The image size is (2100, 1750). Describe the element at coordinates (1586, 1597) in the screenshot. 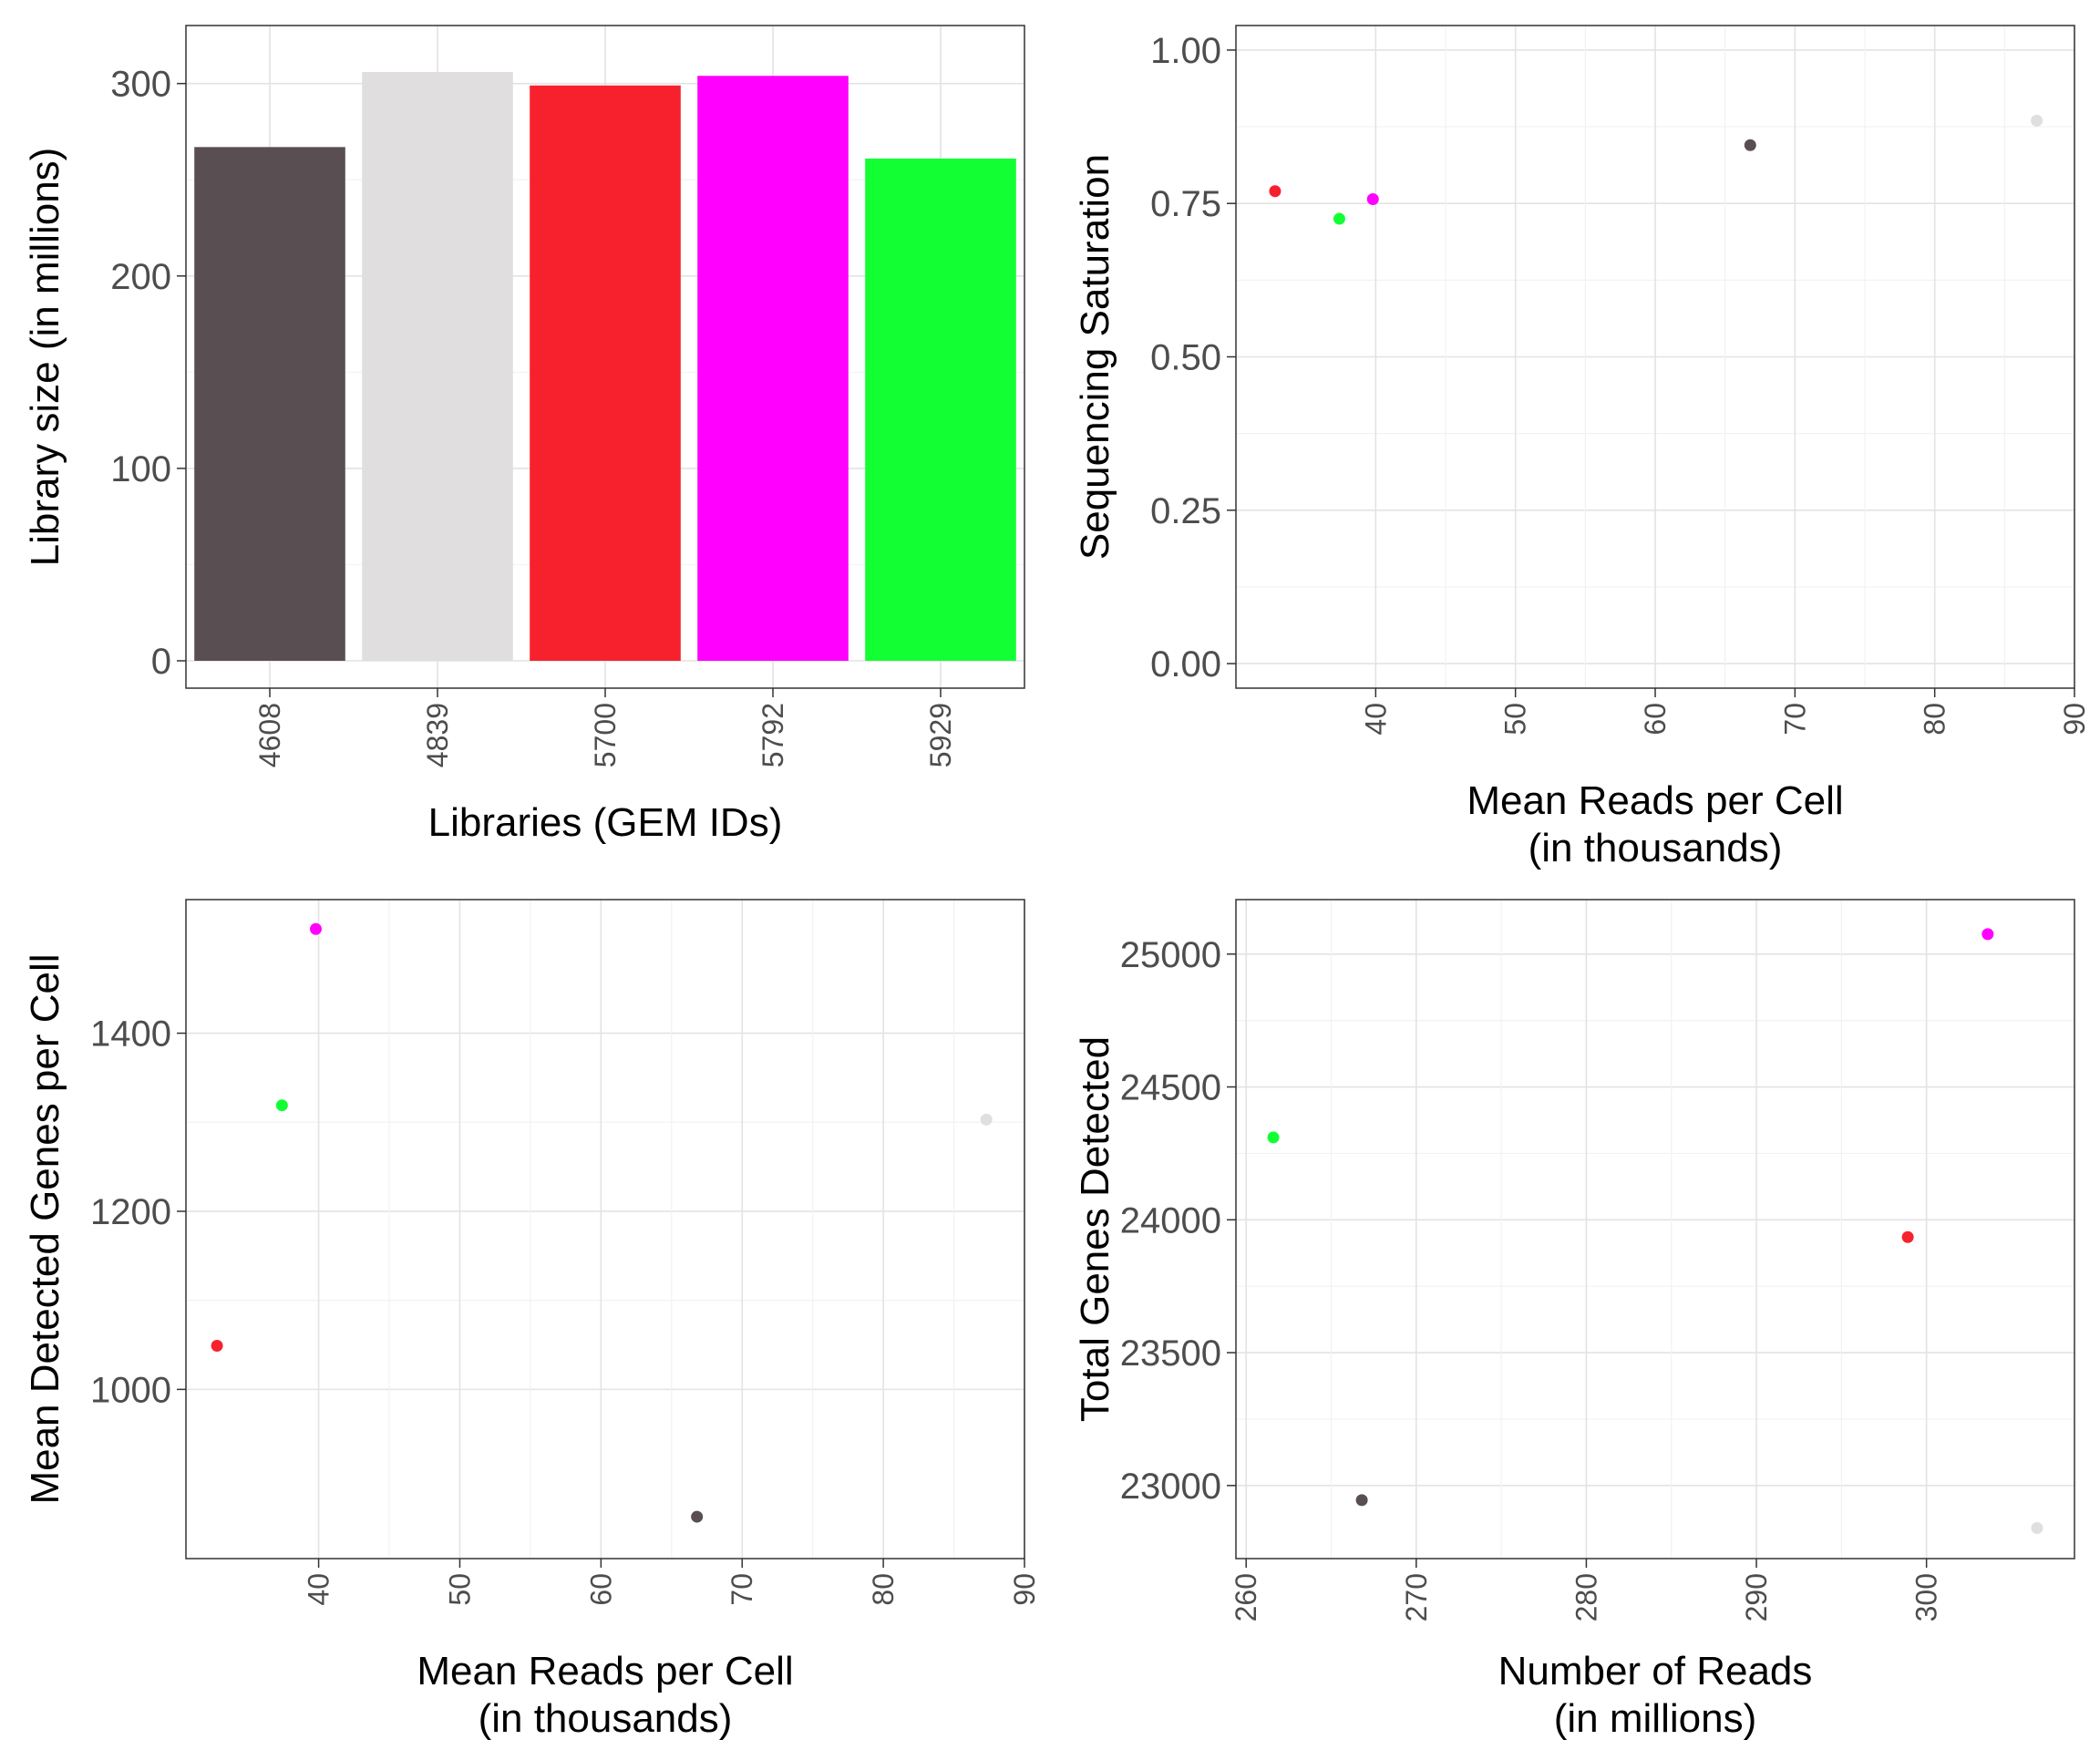

I see `x-tick-label: 280` at that location.